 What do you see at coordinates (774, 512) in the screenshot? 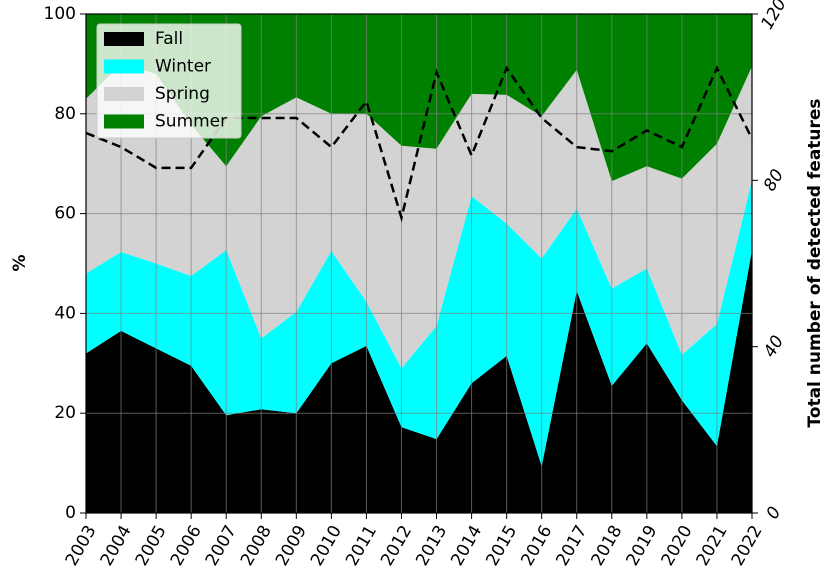
I see `y2-tick-label: 0` at bounding box center [774, 512].